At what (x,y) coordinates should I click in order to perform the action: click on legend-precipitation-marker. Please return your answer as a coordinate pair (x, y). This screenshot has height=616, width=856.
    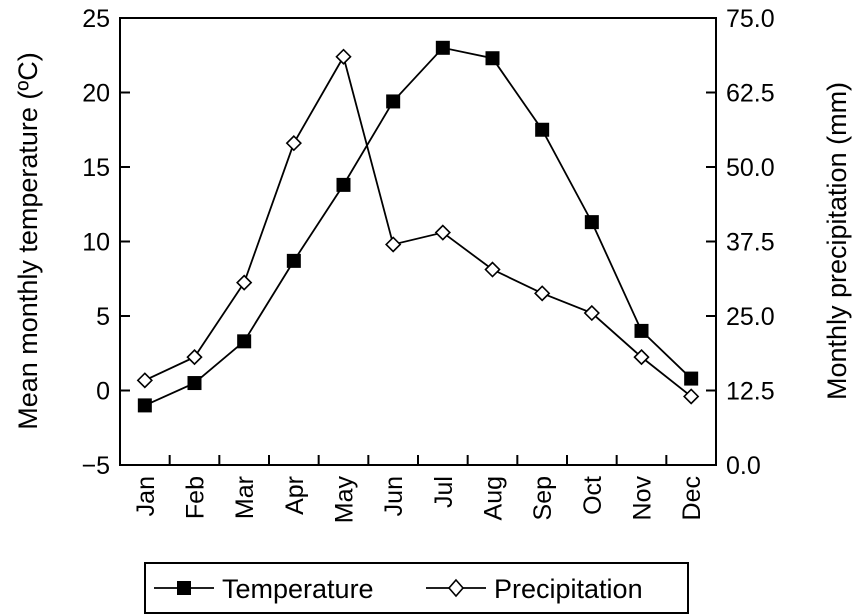
    Looking at the image, I should click on (456, 588).